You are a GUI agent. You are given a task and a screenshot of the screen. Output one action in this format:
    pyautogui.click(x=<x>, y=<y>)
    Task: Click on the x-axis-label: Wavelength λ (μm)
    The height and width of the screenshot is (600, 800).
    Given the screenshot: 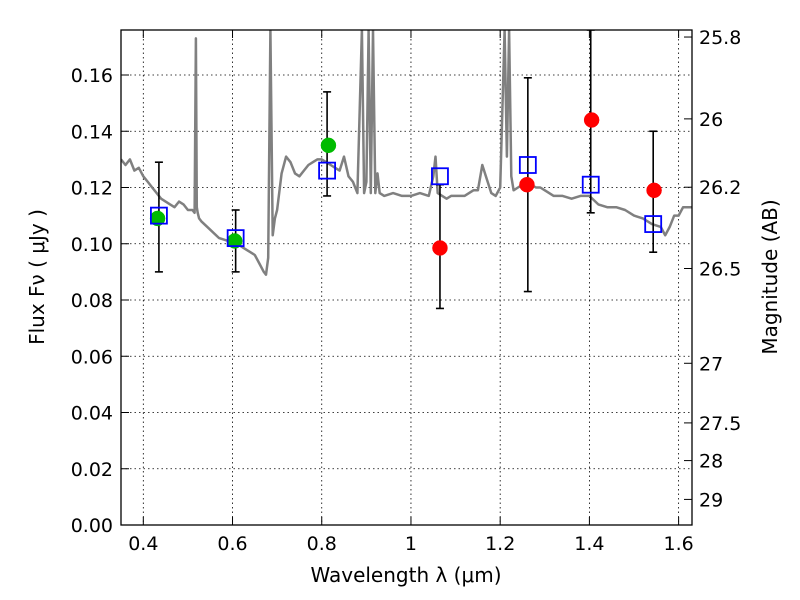 What is the action you would take?
    pyautogui.click(x=405, y=575)
    